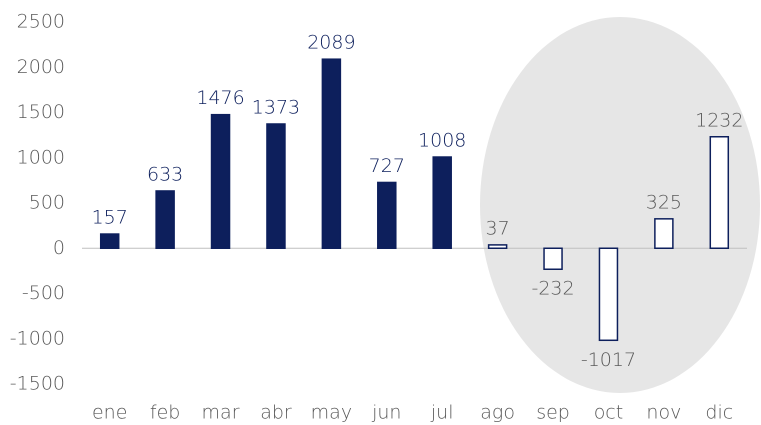 The width and height of the screenshot is (761, 425). What do you see at coordinates (331, 43) in the screenshot?
I see `data-label: 2089` at bounding box center [331, 43].